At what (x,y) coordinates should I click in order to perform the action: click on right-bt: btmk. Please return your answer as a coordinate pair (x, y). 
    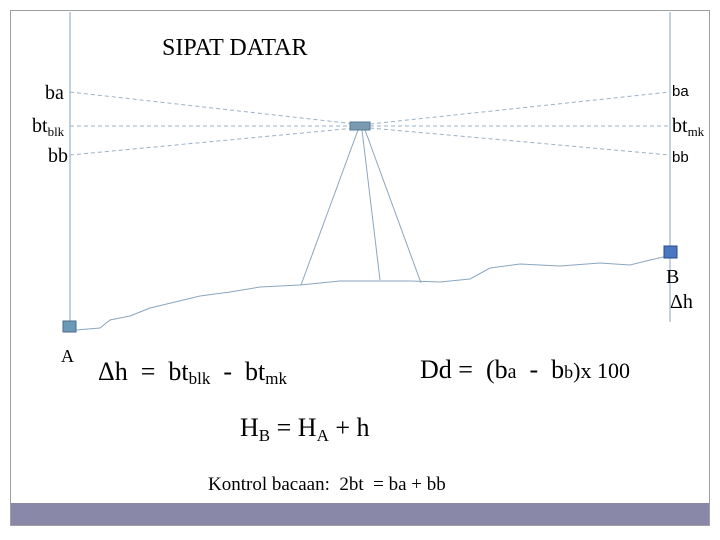
    Looking at the image, I should click on (688, 127).